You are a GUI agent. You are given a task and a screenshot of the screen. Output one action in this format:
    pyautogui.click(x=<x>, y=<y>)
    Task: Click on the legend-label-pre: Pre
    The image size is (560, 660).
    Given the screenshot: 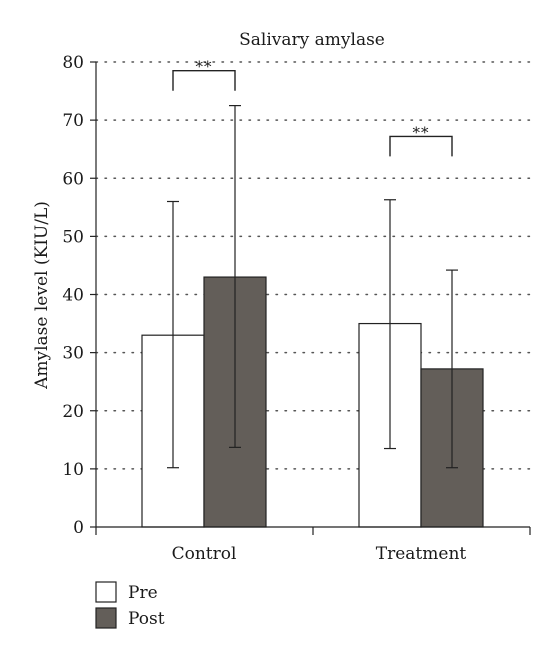 What is the action you would take?
    pyautogui.click(x=143, y=593)
    